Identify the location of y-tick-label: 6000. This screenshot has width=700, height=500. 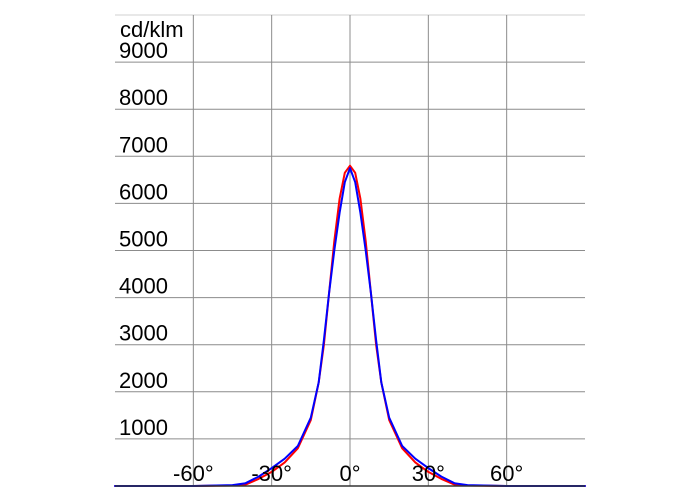
(143, 191).